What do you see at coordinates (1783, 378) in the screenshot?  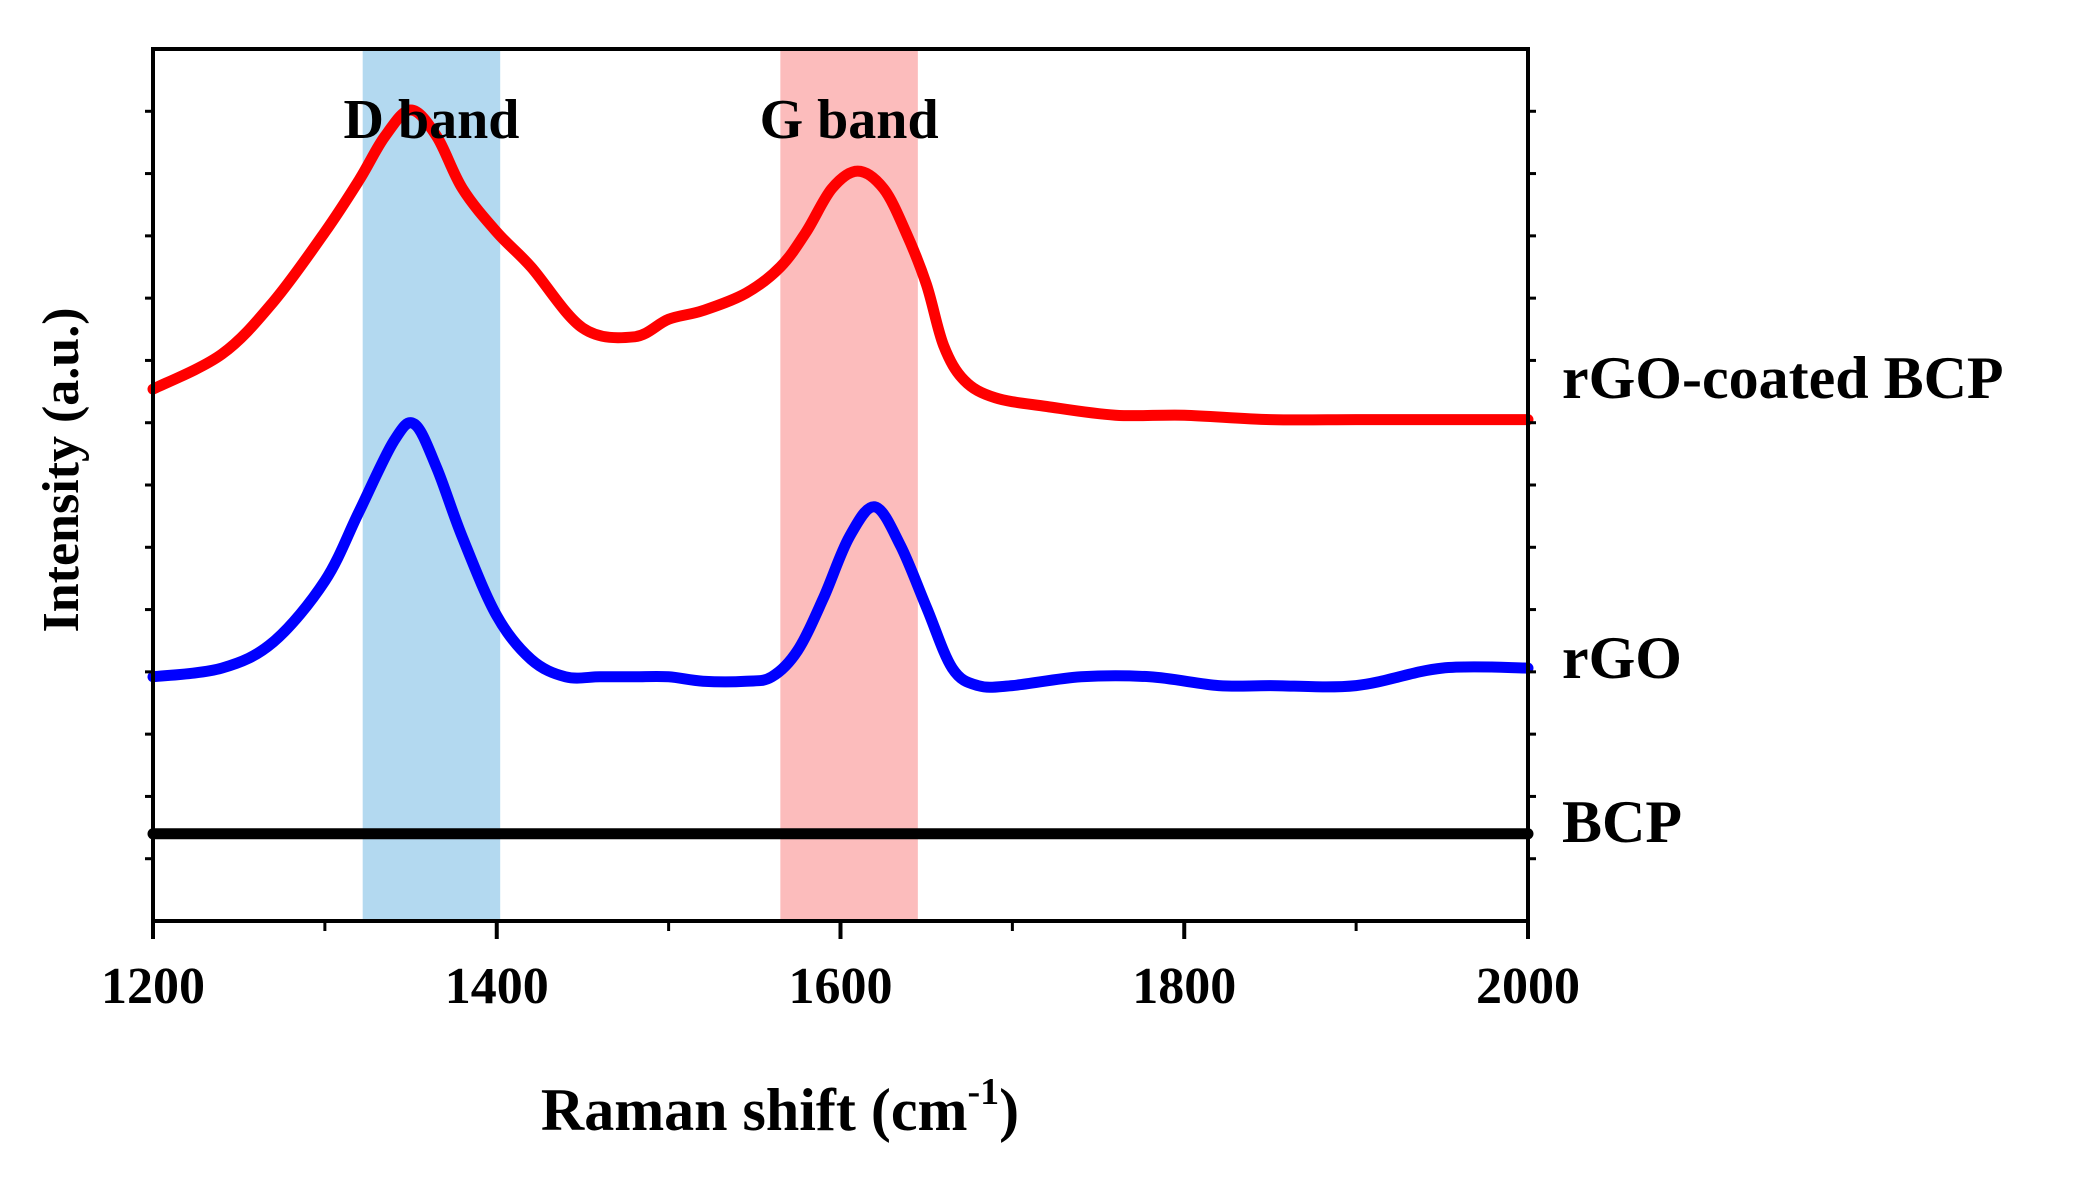 I see `series-label-rgo-coated-bcp: rGO-coated BCP` at bounding box center [1783, 378].